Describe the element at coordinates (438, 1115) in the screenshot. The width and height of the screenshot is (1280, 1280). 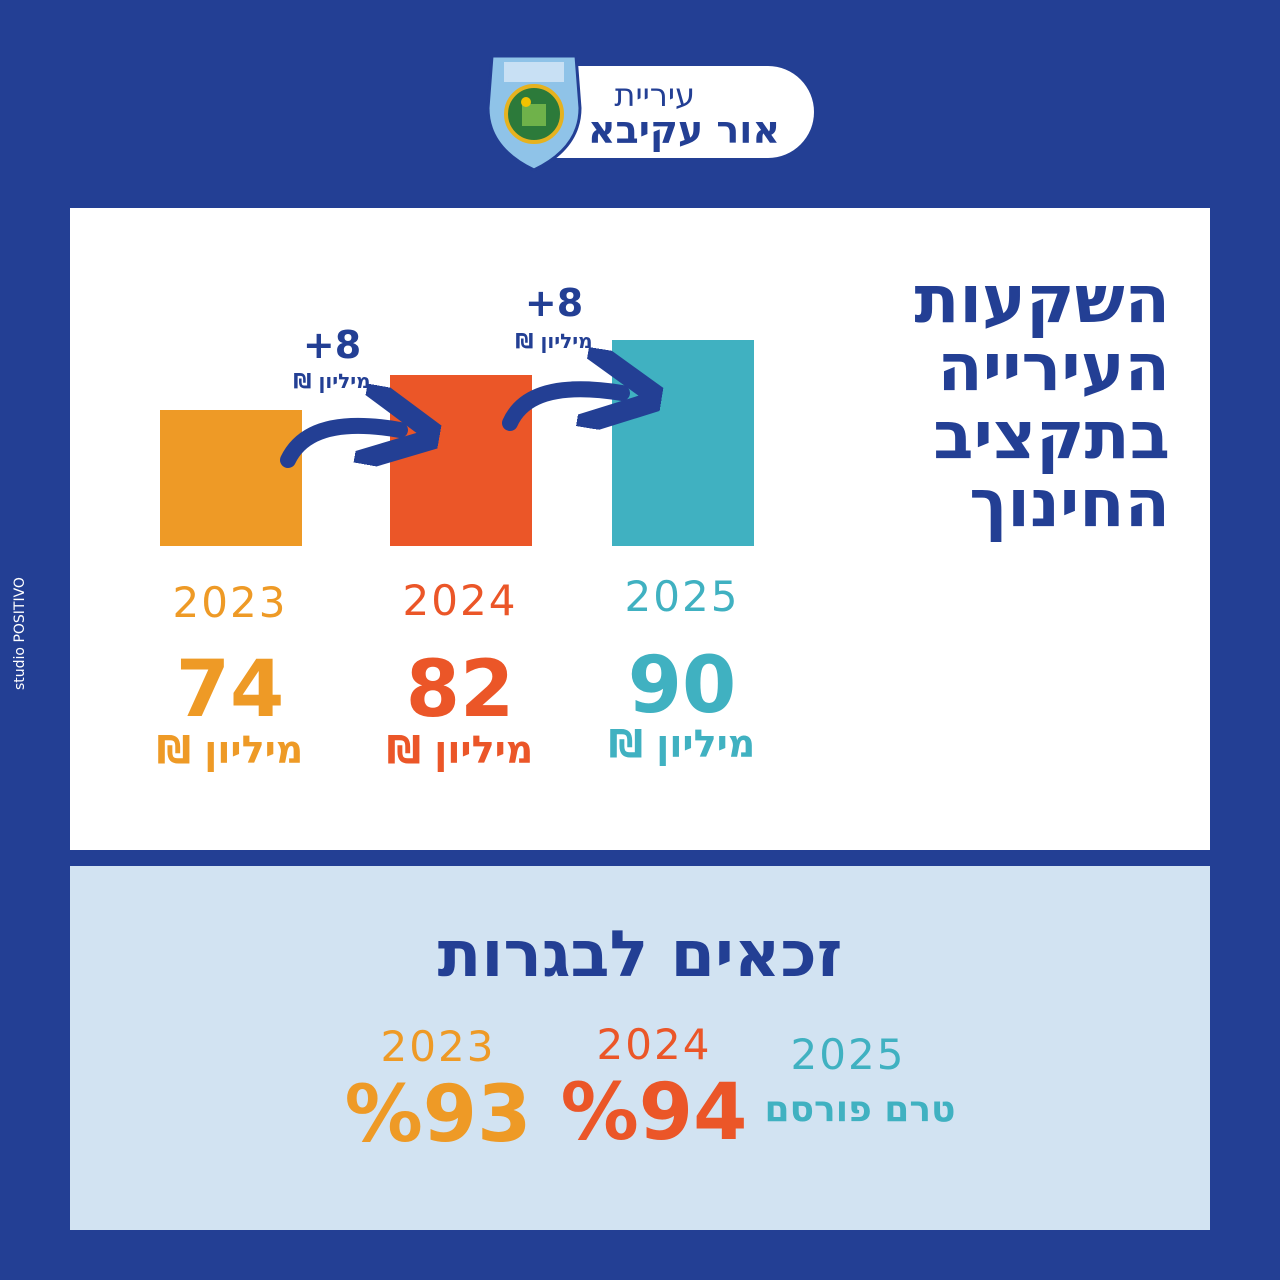
I see `matric-value-2023: %93` at that location.